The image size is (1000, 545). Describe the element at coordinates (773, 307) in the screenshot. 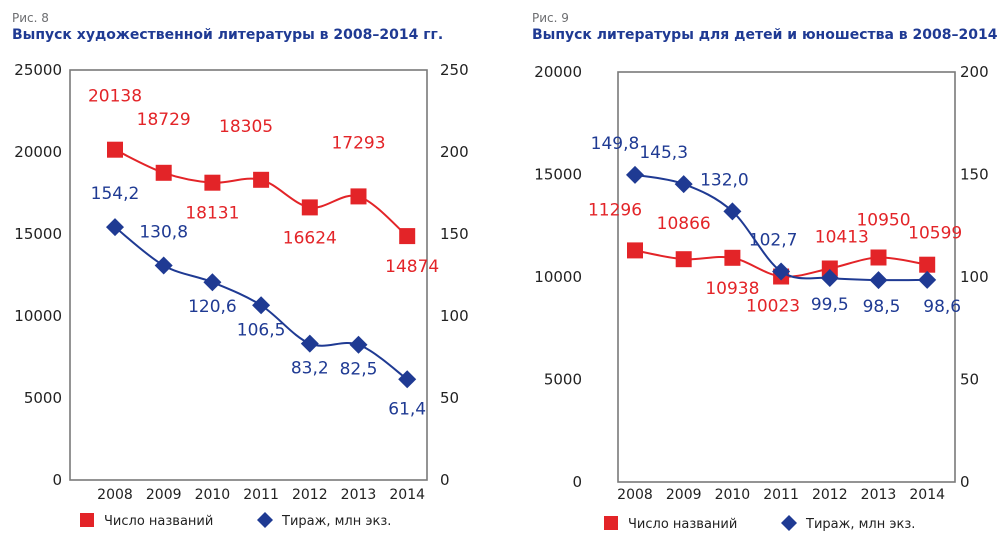

I see `data-label: 10023` at that location.